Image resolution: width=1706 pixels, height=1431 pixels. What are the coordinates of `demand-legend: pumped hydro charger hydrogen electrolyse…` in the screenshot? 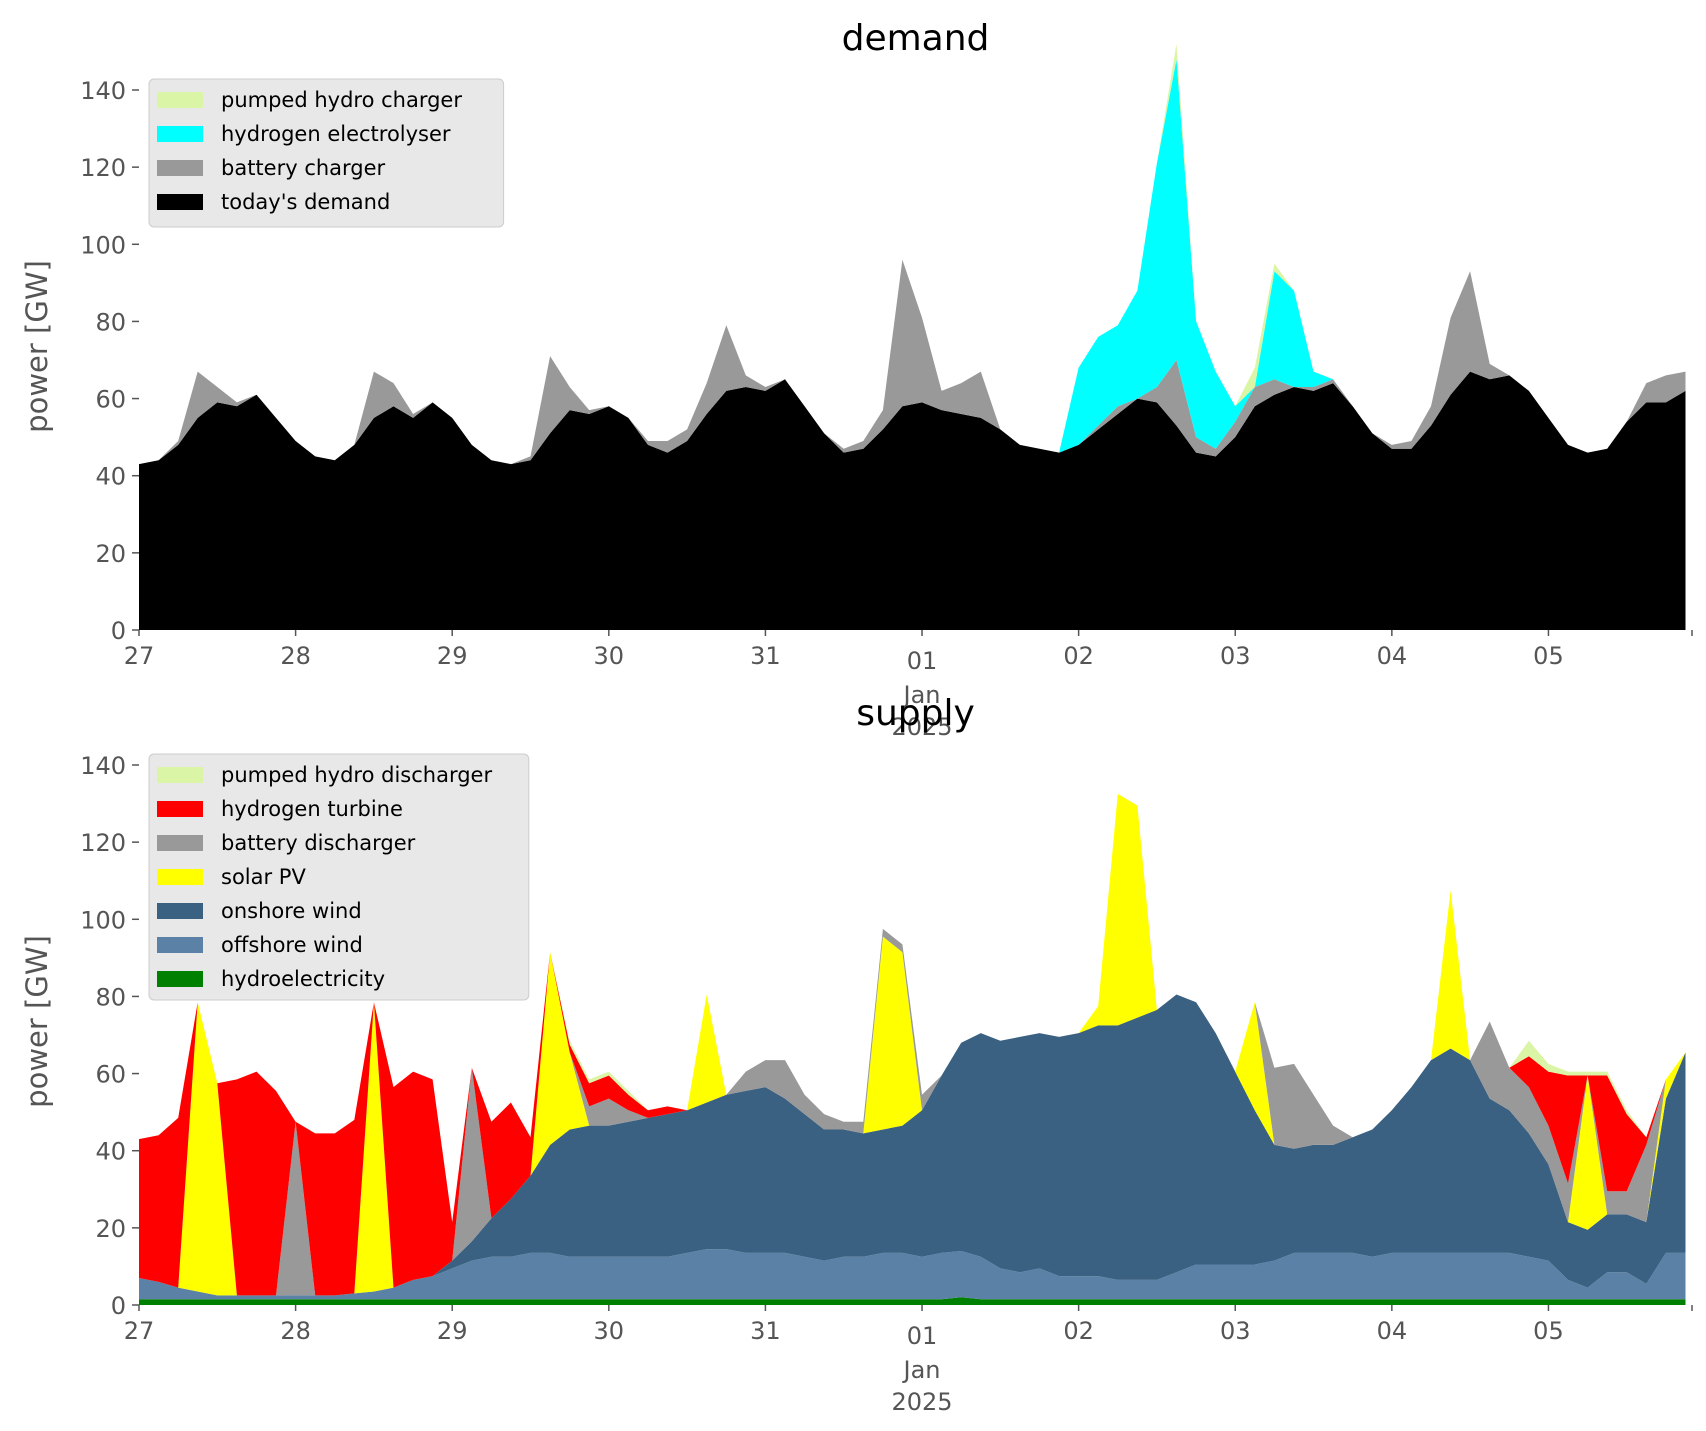 It's located at (326, 153).